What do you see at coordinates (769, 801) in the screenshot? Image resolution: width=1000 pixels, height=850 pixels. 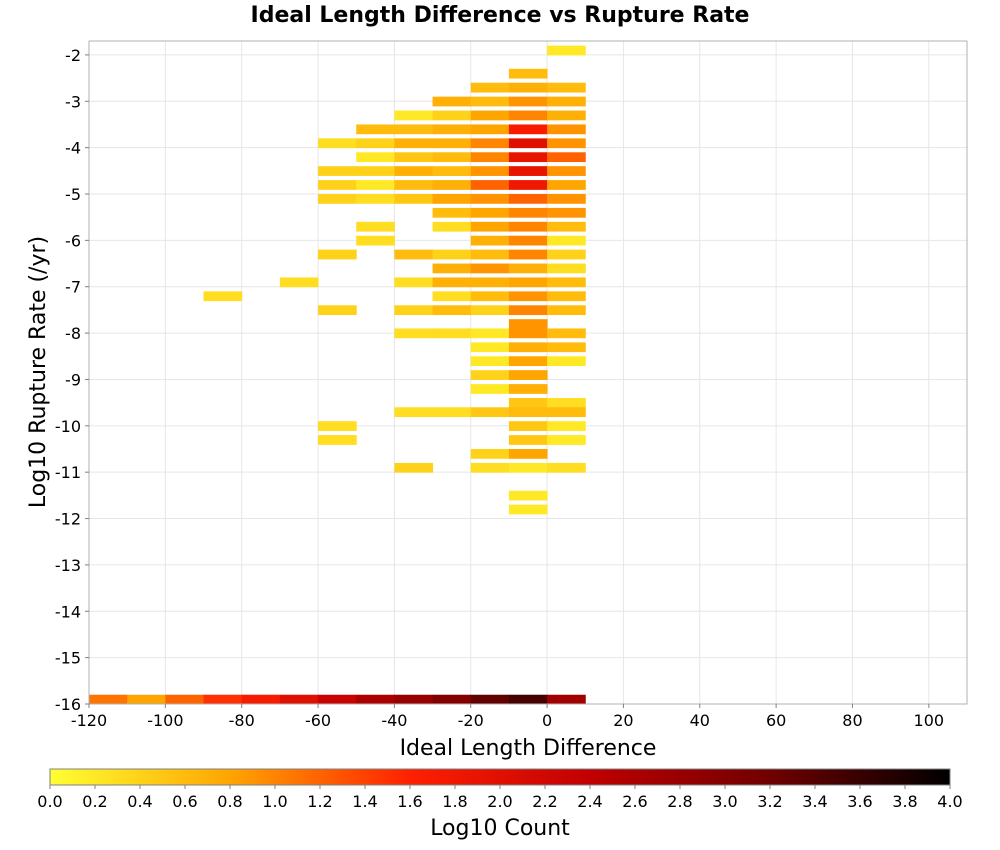 I see `colorbar-tick-label: 3.2` at bounding box center [769, 801].